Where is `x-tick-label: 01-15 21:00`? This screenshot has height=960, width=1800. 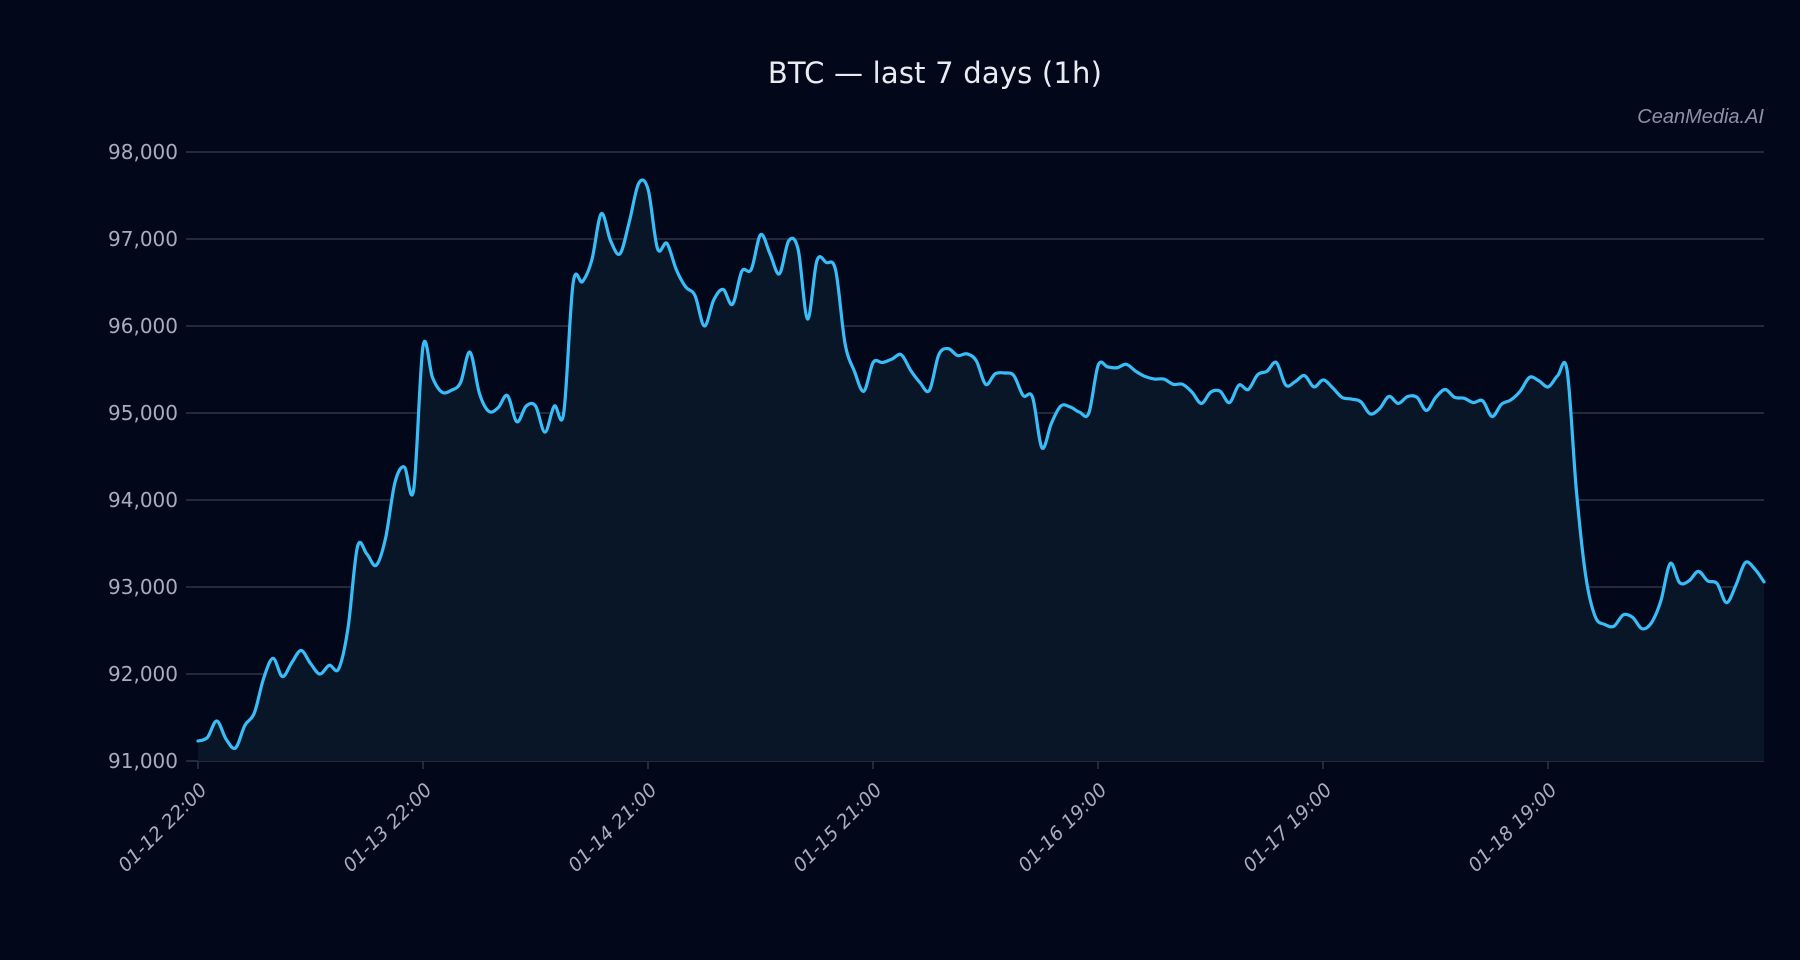 x-tick-label: 01-15 21:00 is located at coordinates (838, 828).